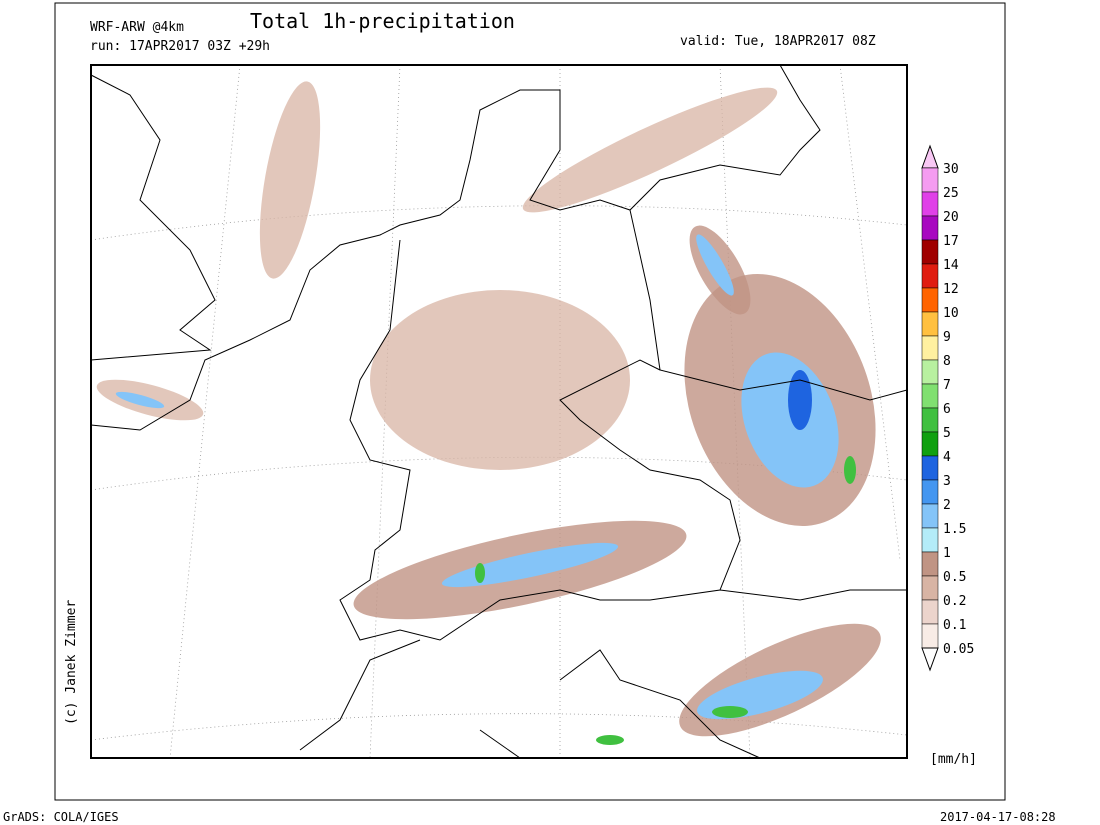 The image size is (1100, 825). Describe the element at coordinates (951, 193) in the screenshot. I see `colorbar-label: 25` at that location.